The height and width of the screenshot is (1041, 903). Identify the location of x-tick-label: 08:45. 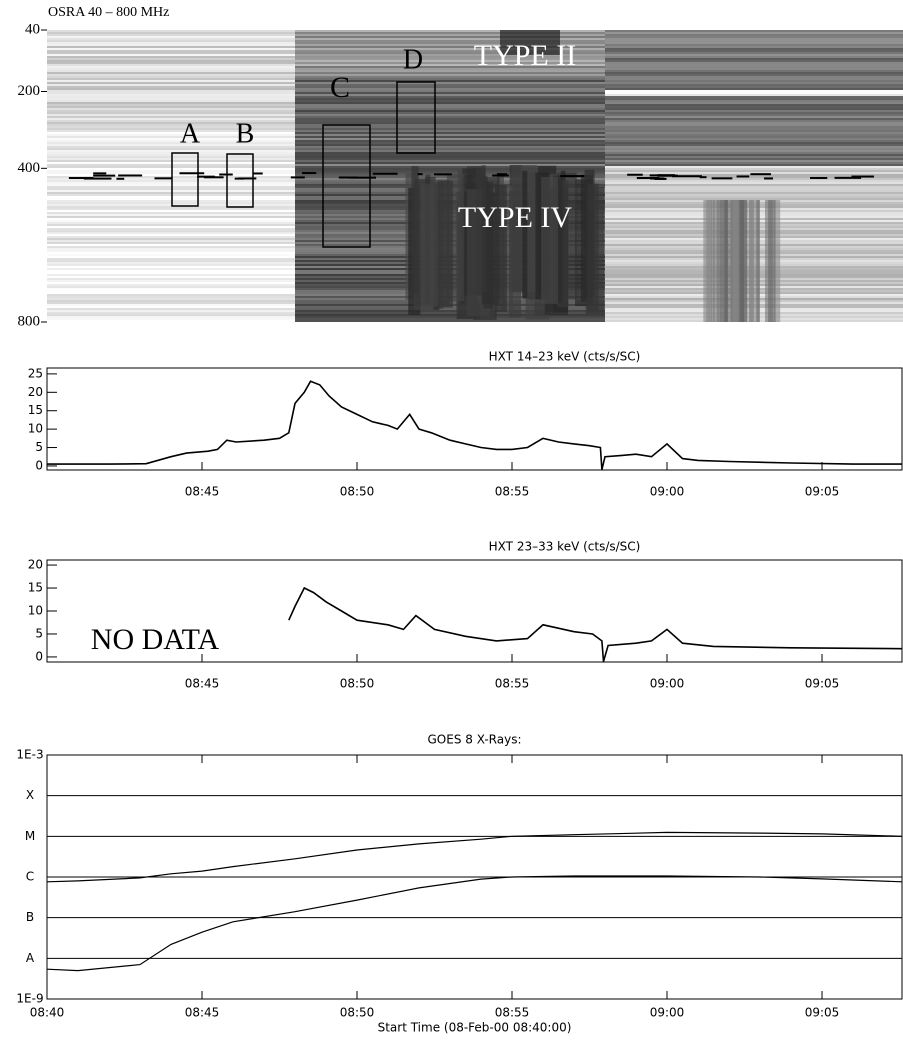
(202, 684).